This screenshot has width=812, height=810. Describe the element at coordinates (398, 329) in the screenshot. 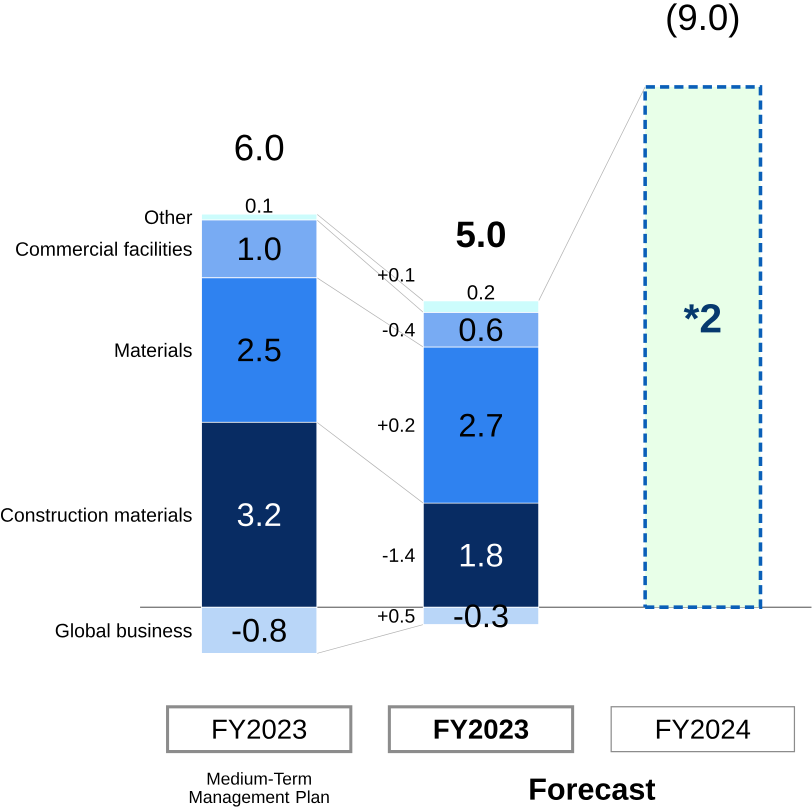

I see `annotation: -0.4` at that location.